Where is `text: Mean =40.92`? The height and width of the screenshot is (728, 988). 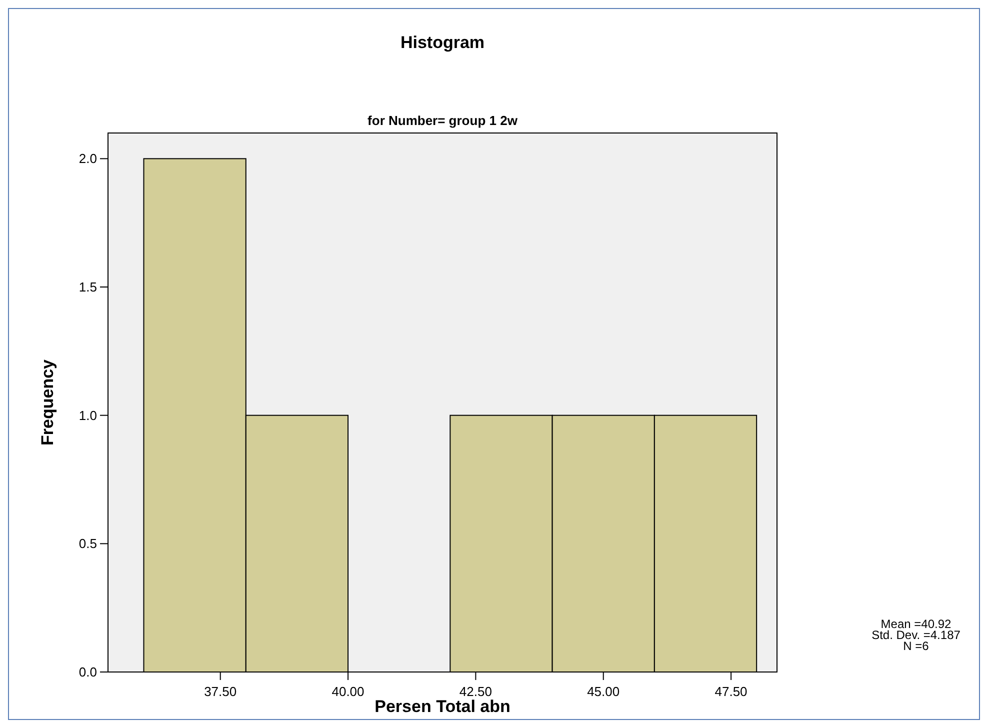
text: Mean =40.92 is located at coordinates (916, 624).